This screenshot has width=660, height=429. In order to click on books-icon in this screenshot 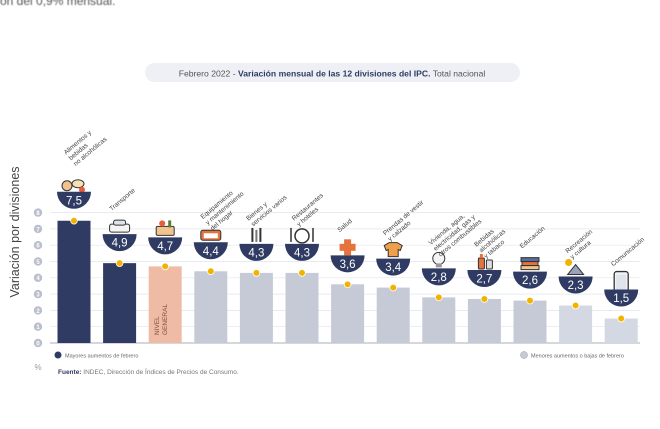, I will do `click(530, 264)`.